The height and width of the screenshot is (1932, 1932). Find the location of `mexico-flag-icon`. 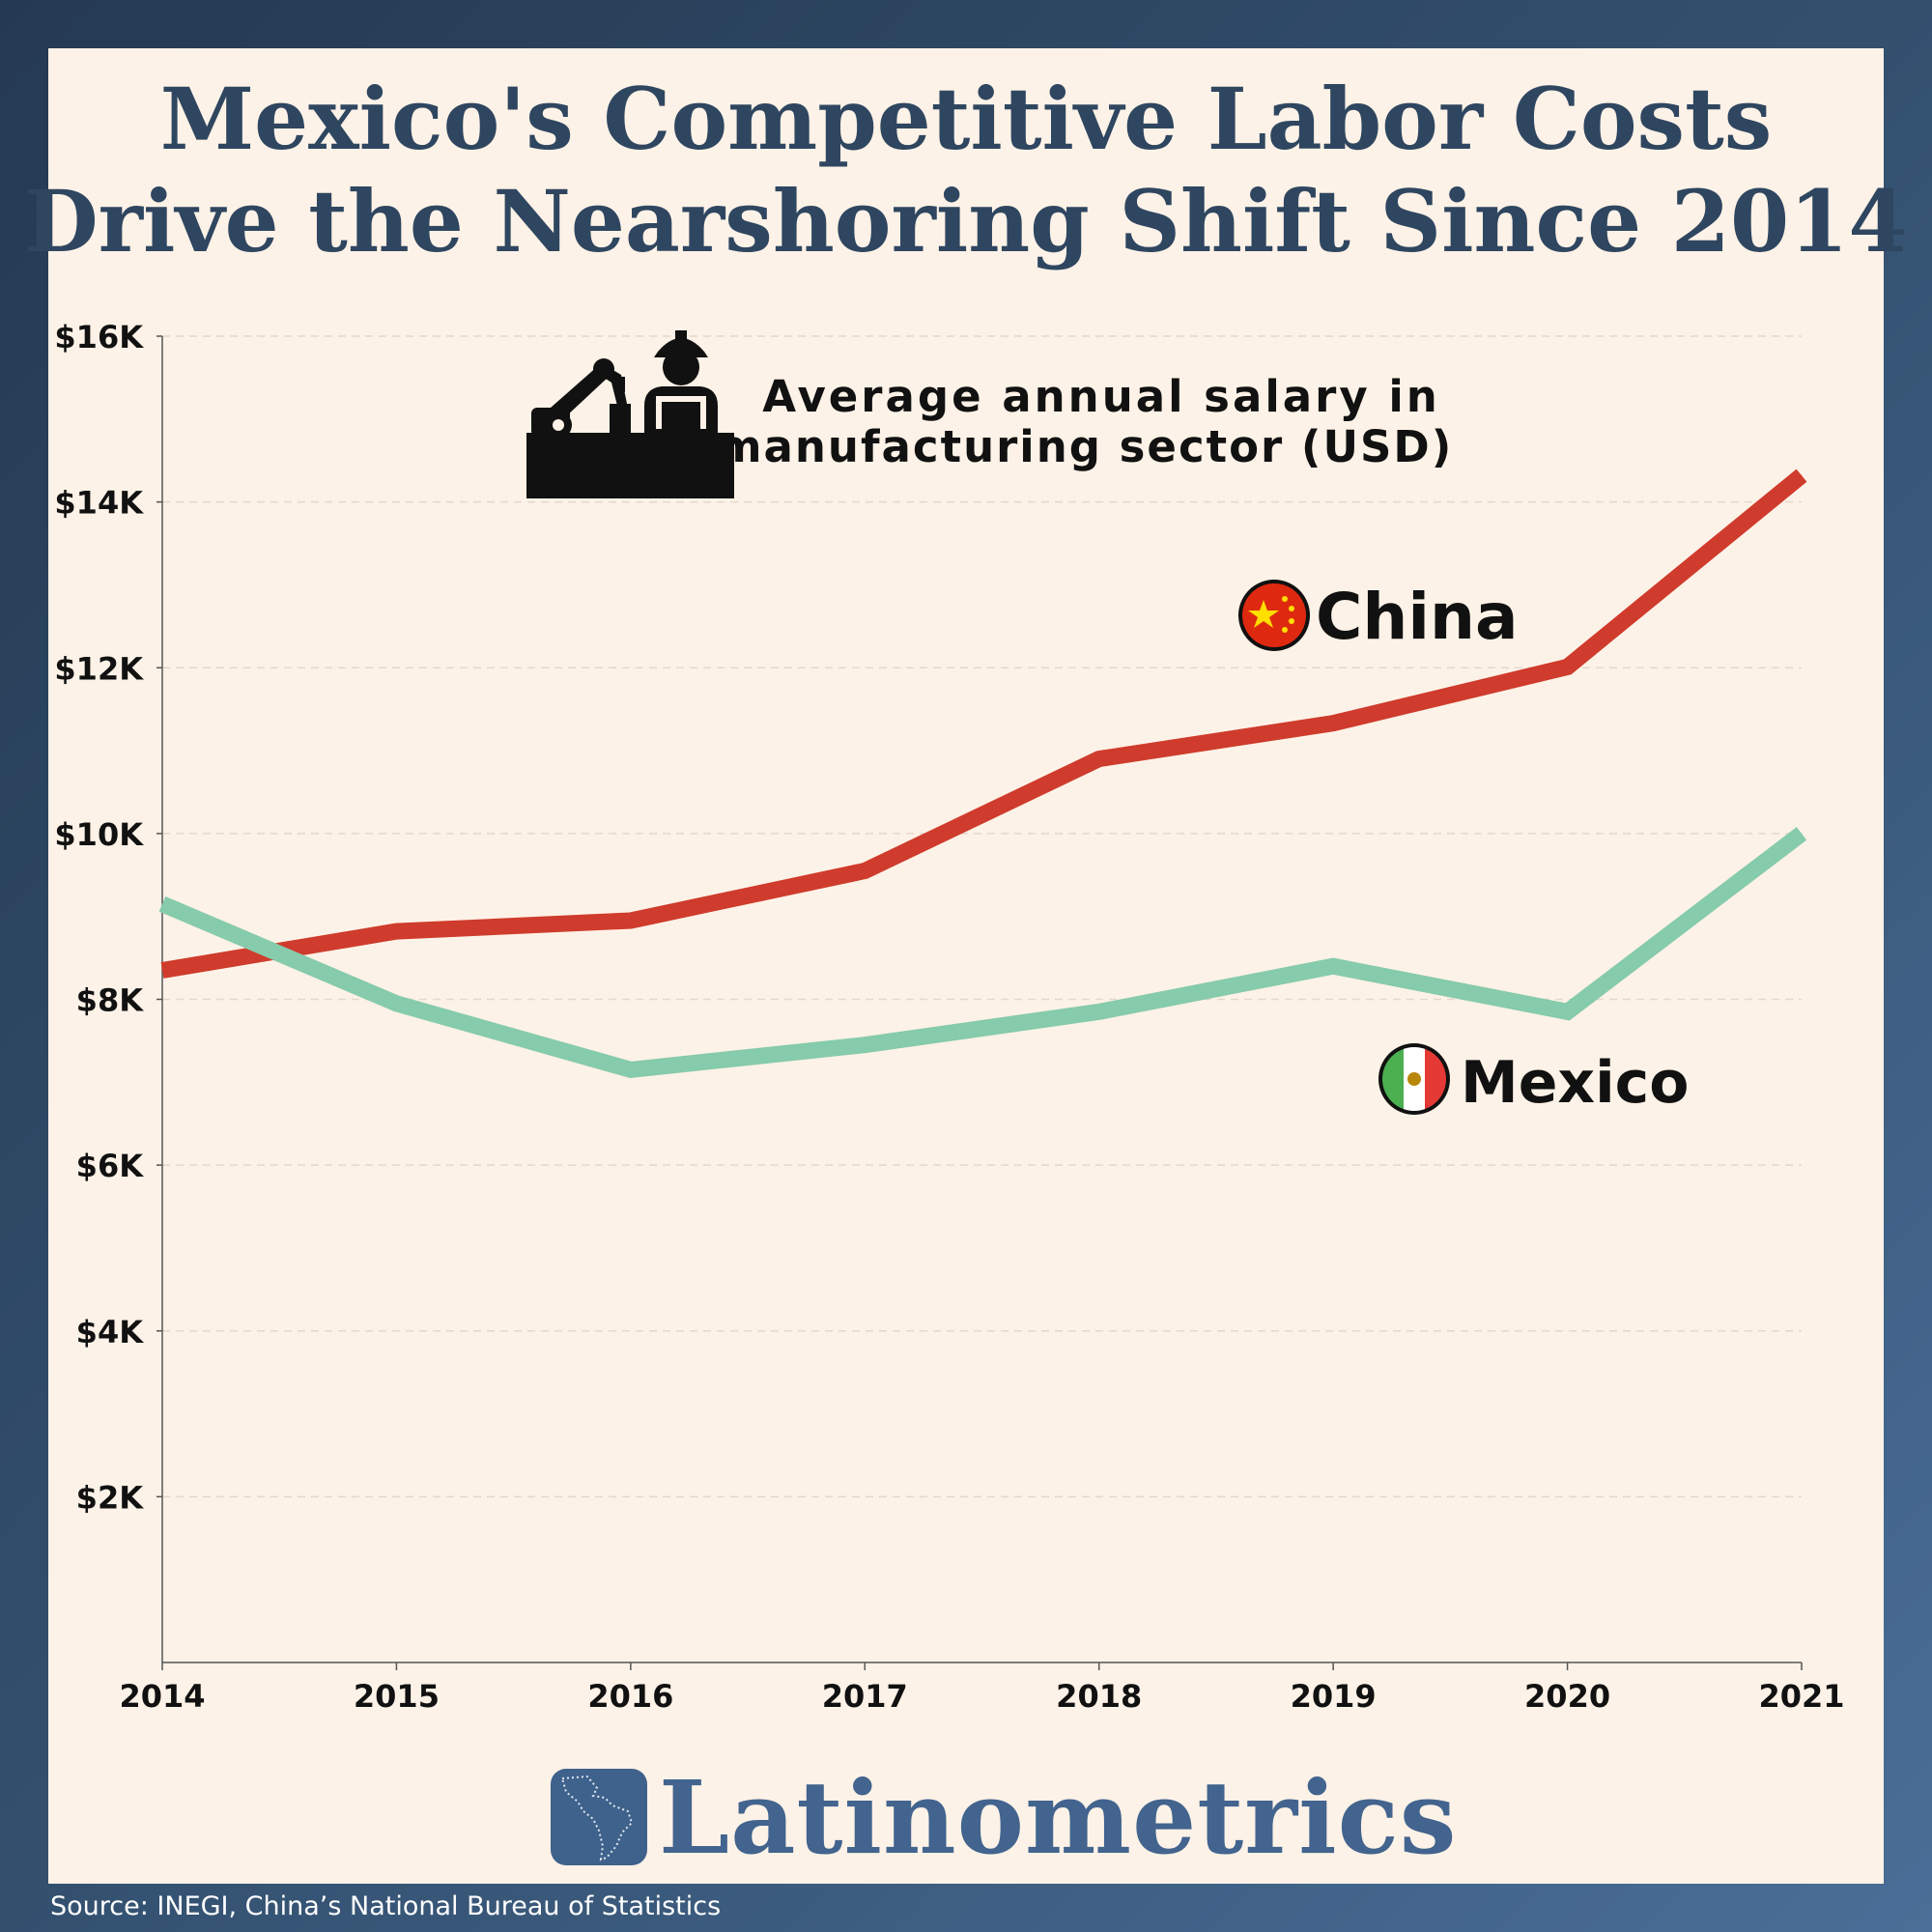

mexico-flag-icon is located at coordinates (1414, 1079).